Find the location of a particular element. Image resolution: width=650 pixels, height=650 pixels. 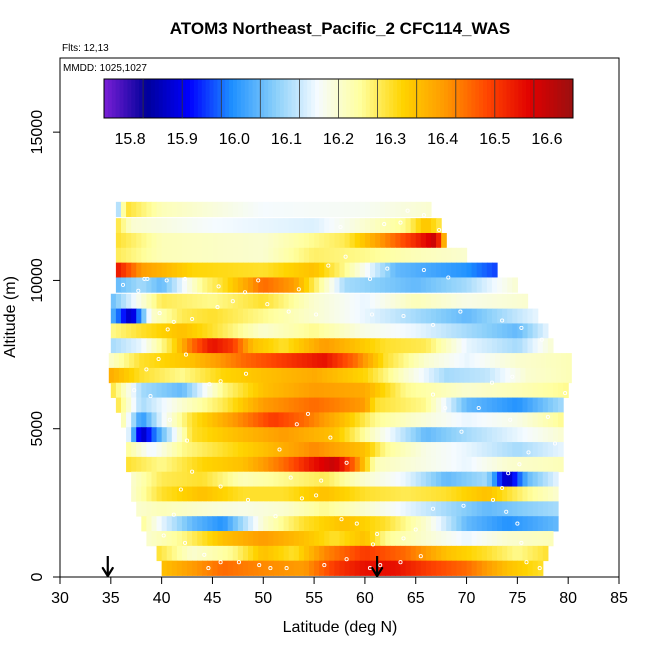

colorbar: 15.8 15.9 16.0 16.1 16.2 16.3 16.4 16.5 16.6 is located at coordinates (338, 113).